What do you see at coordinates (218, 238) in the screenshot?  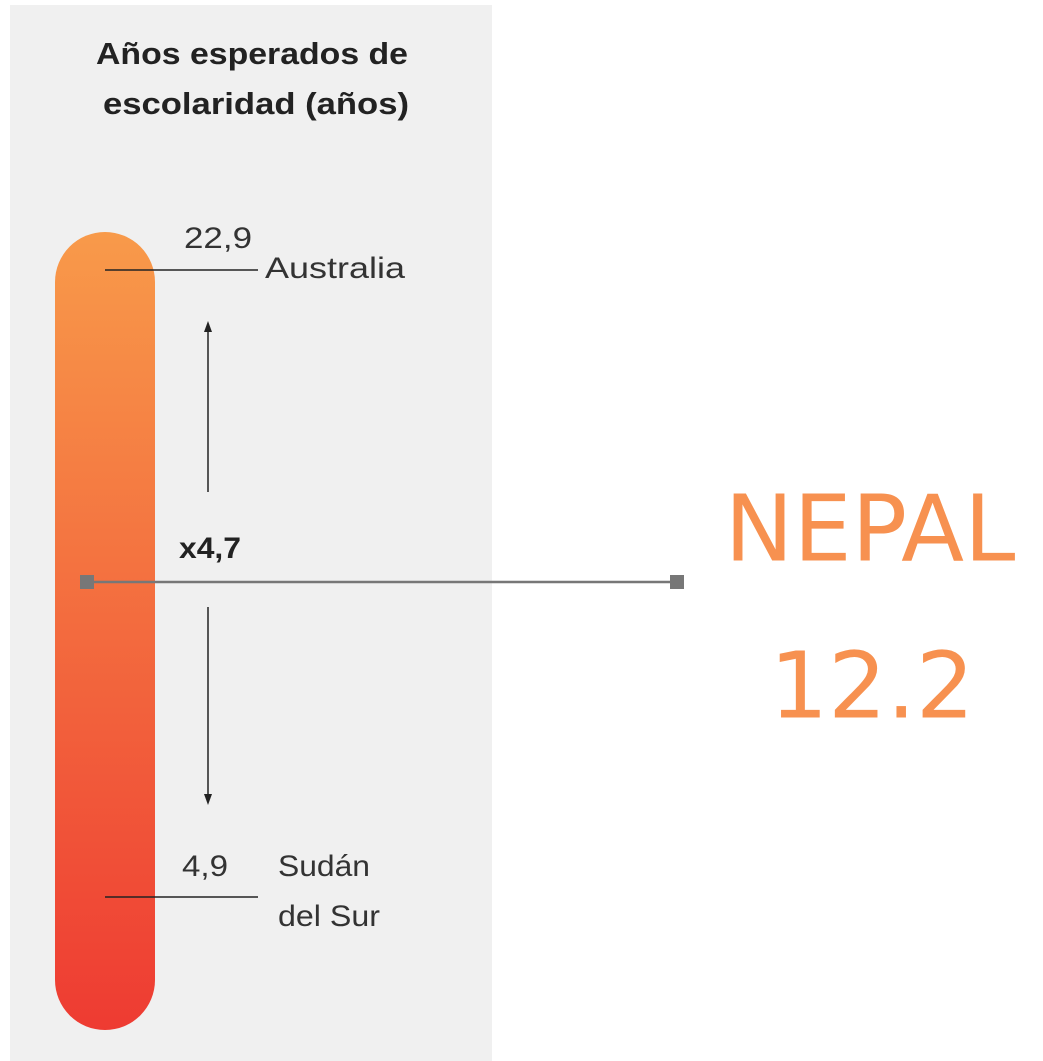 I see `top-value: 22,9` at bounding box center [218, 238].